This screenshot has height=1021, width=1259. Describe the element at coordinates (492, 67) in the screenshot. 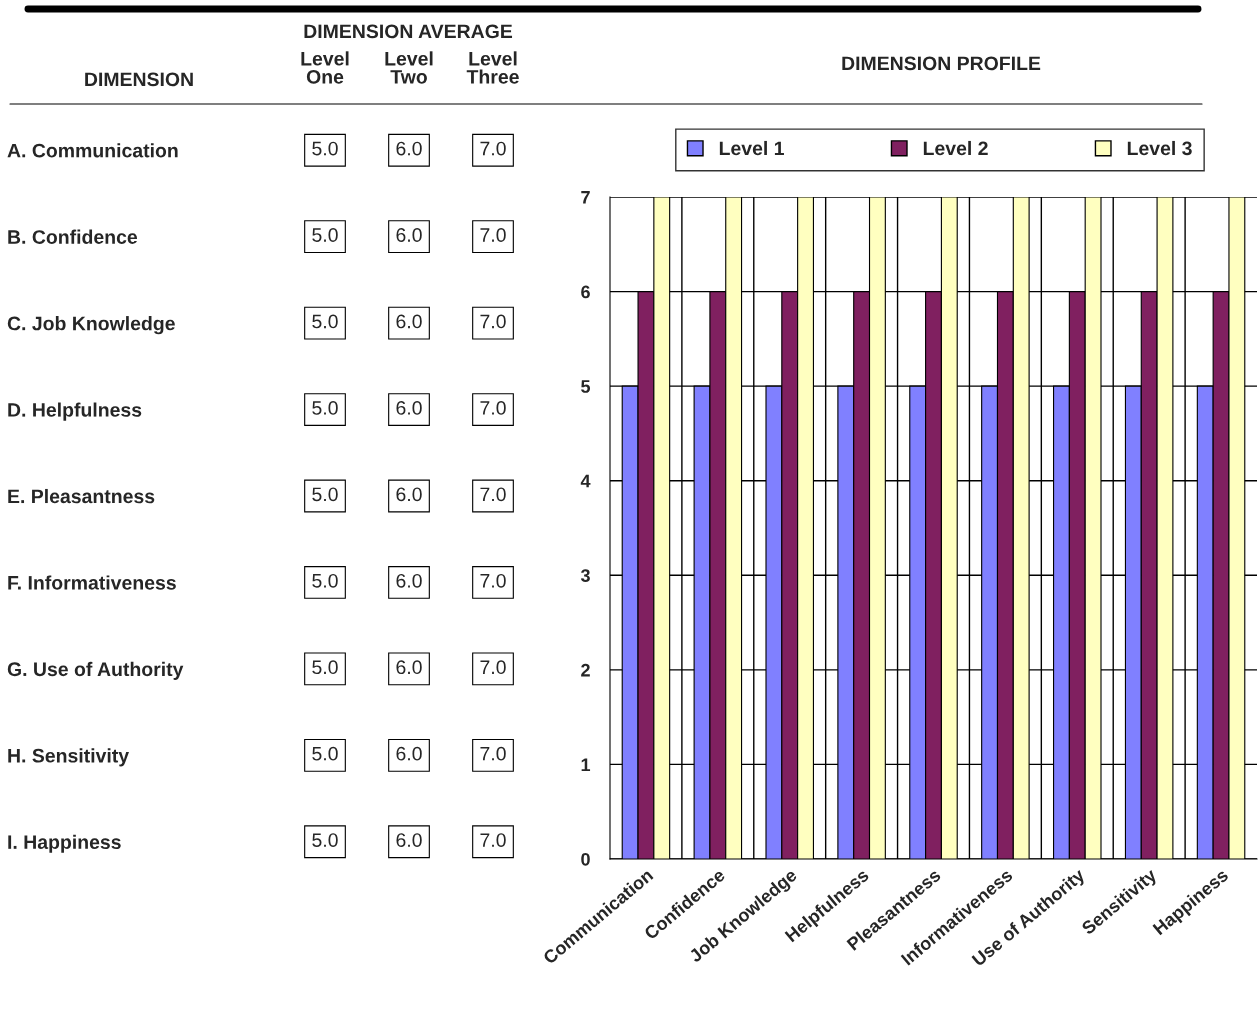

I see `x-tick-label: Level Three` at that location.